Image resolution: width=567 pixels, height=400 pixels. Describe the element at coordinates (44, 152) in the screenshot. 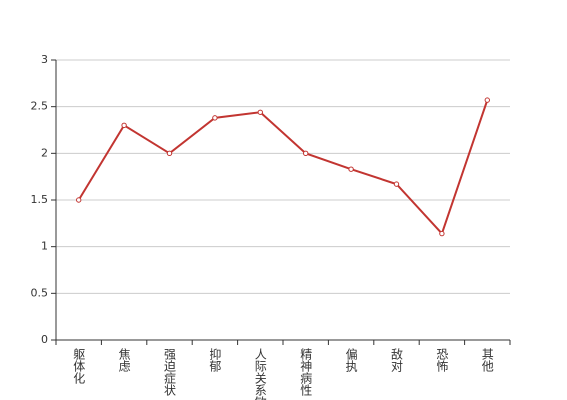

I see `y-tick-label: 2` at that location.